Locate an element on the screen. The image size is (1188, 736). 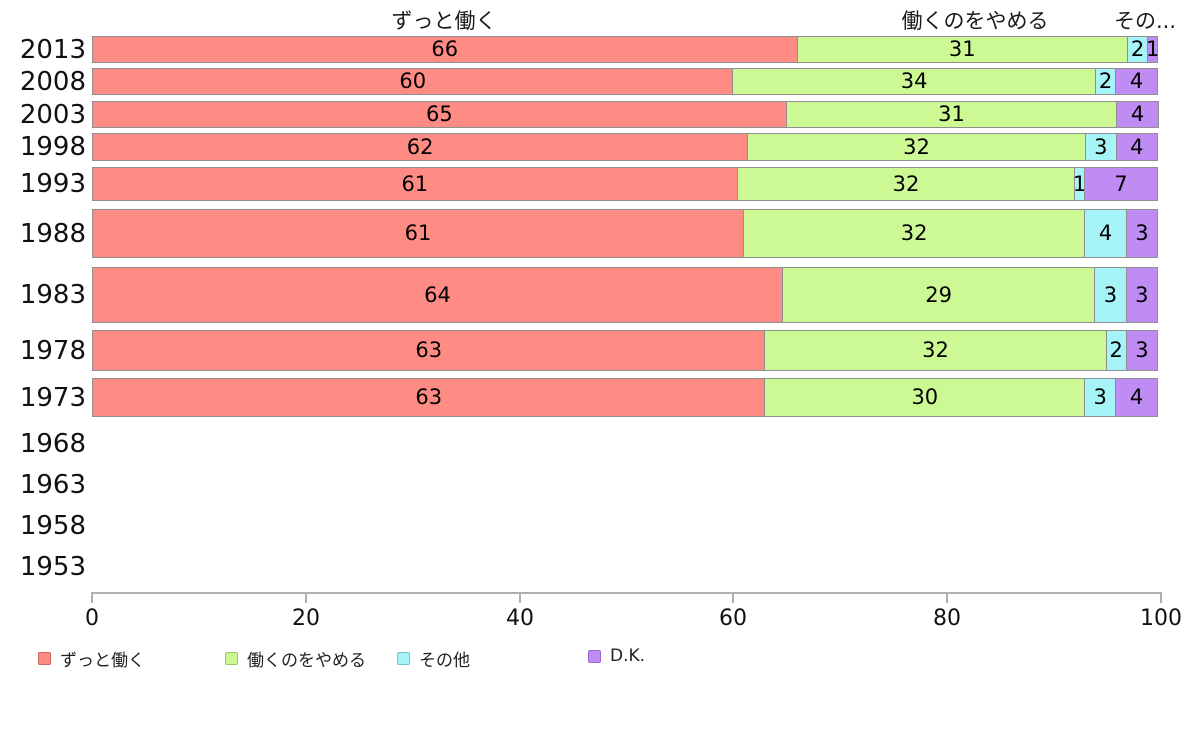
bar-segment-1978-ずっと働く: 63 is located at coordinates (429, 350).